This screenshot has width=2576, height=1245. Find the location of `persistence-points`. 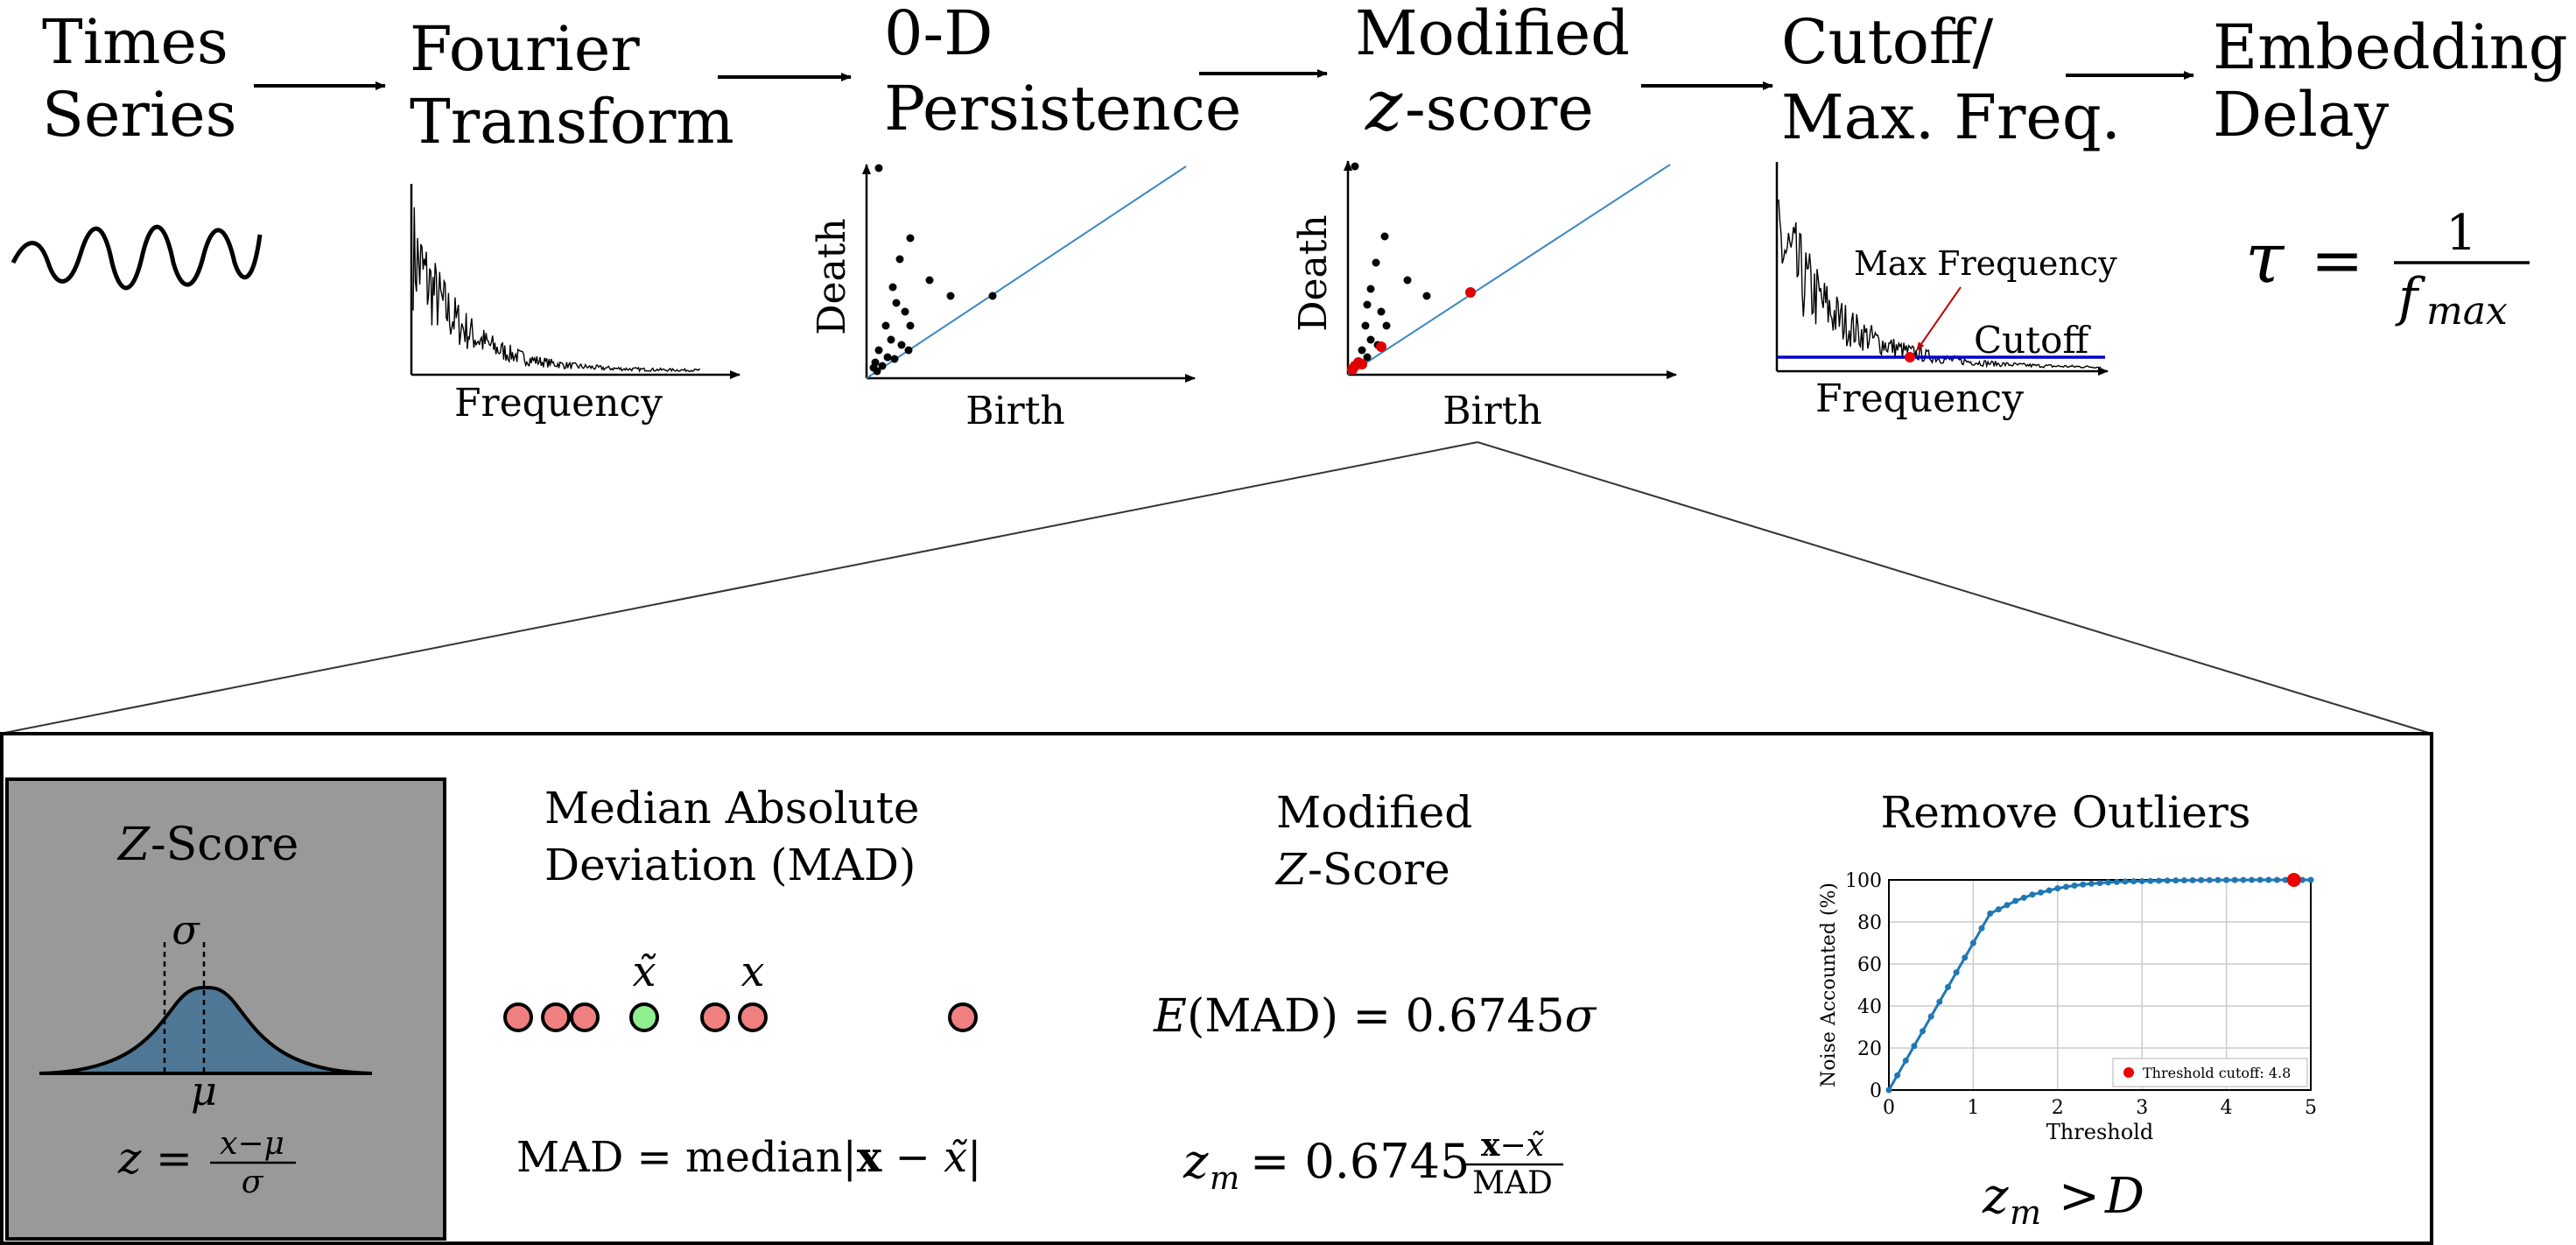

persistence-points is located at coordinates (933, 270).